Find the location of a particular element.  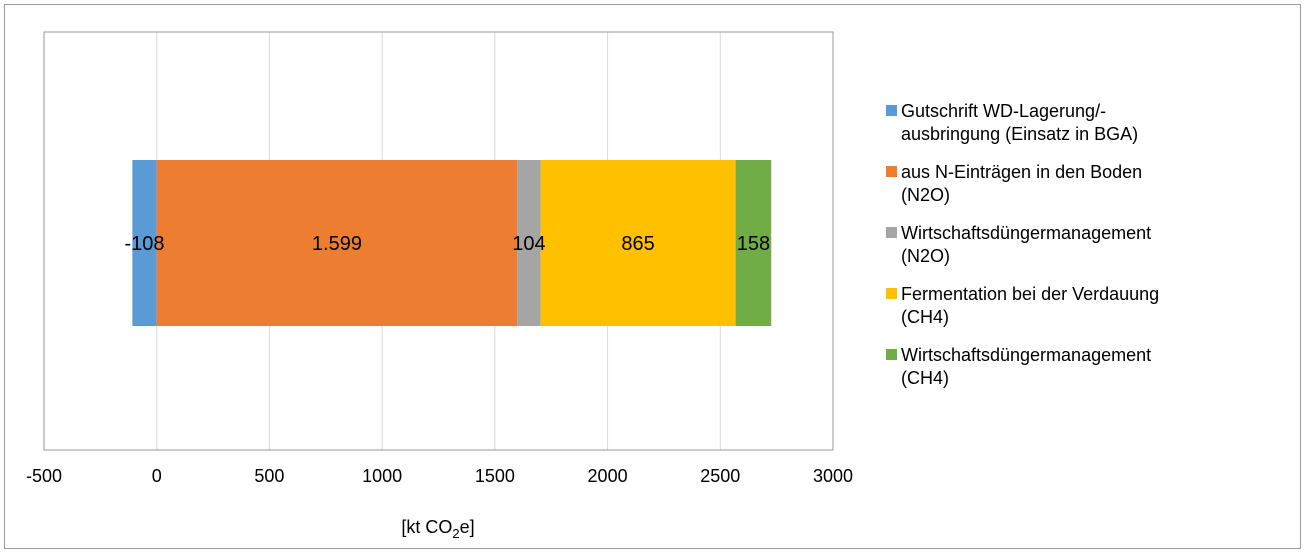

x-tick-label: 3000 is located at coordinates (833, 476).